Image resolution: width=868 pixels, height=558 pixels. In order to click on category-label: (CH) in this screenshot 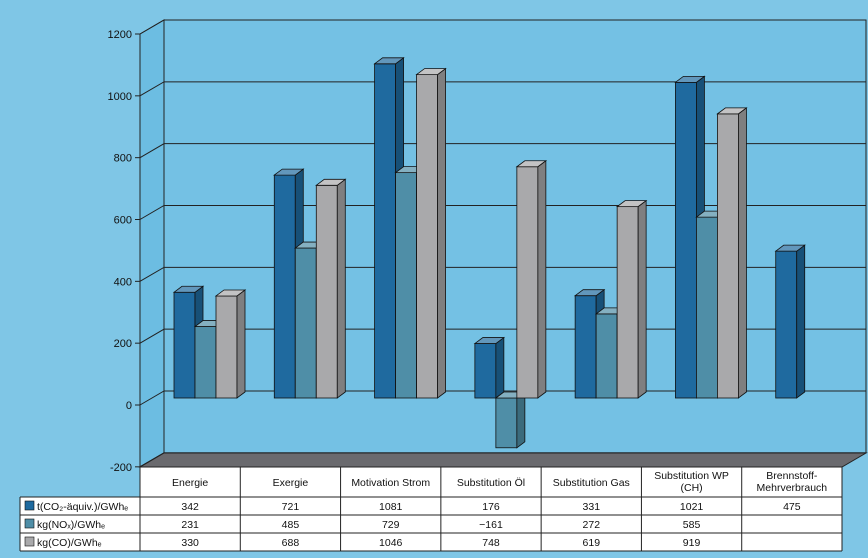, I will do `click(691, 488)`.